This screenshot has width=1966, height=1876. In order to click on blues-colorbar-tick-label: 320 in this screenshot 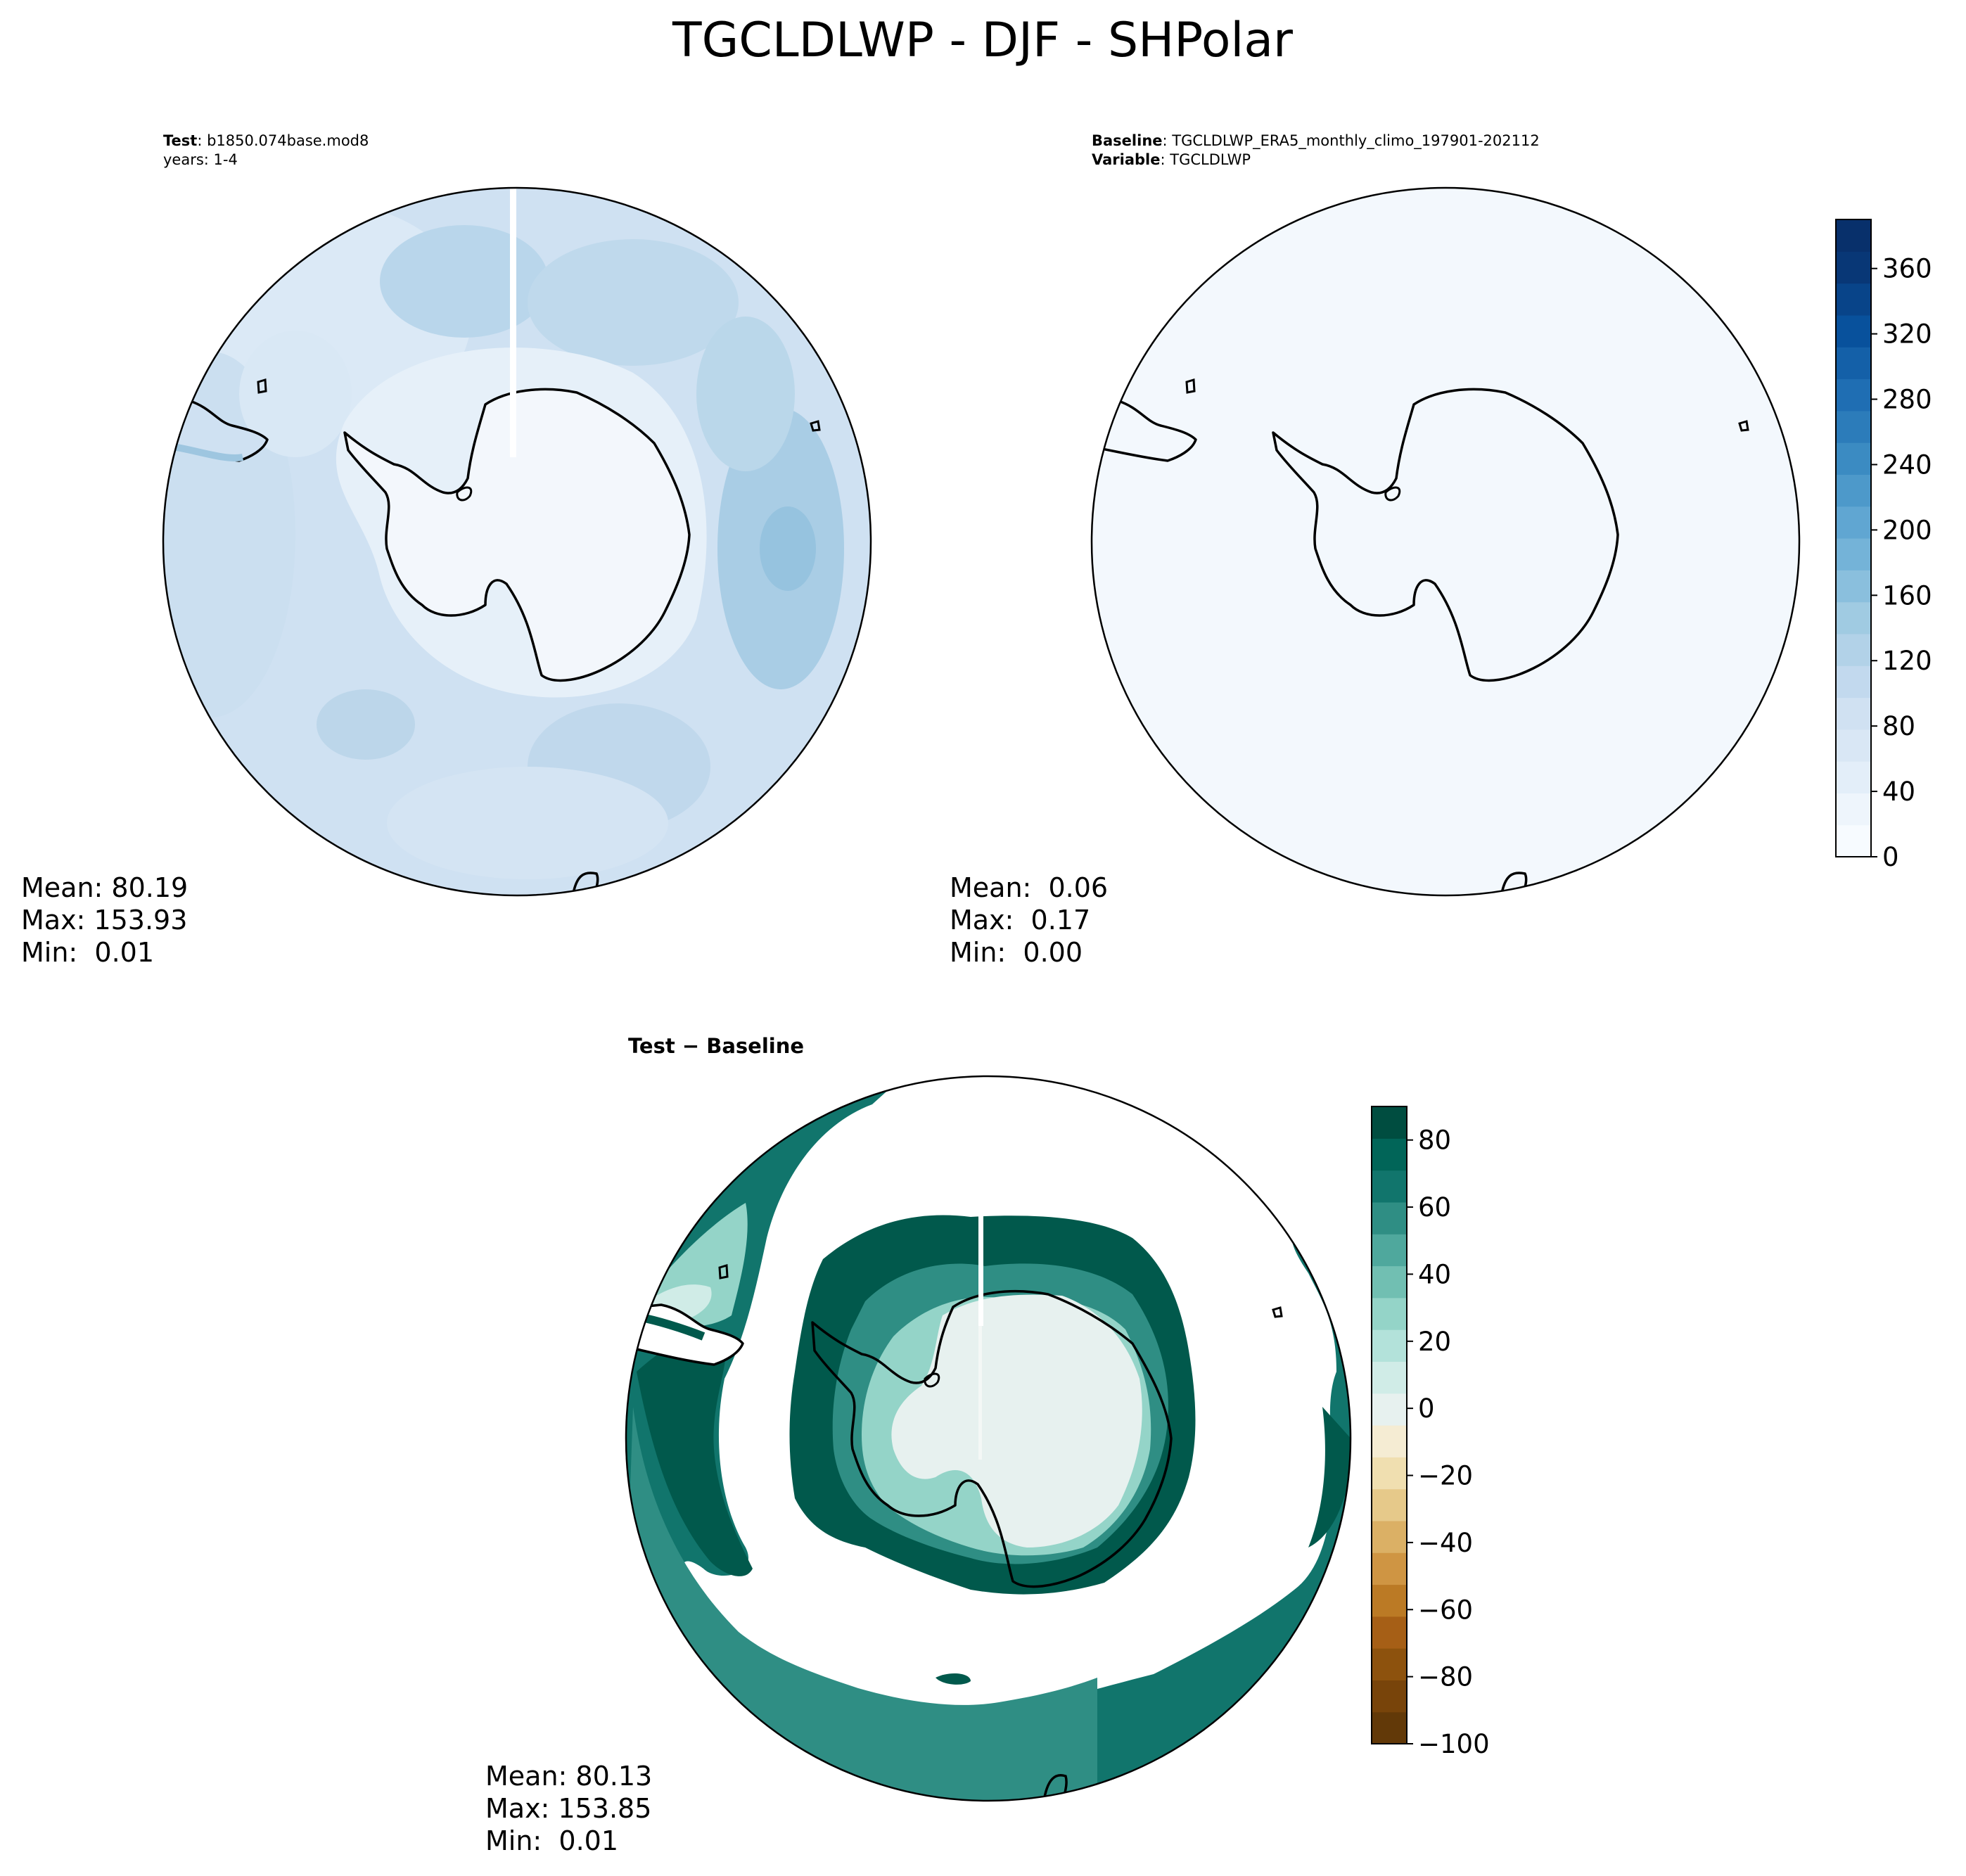, I will do `click(1907, 334)`.